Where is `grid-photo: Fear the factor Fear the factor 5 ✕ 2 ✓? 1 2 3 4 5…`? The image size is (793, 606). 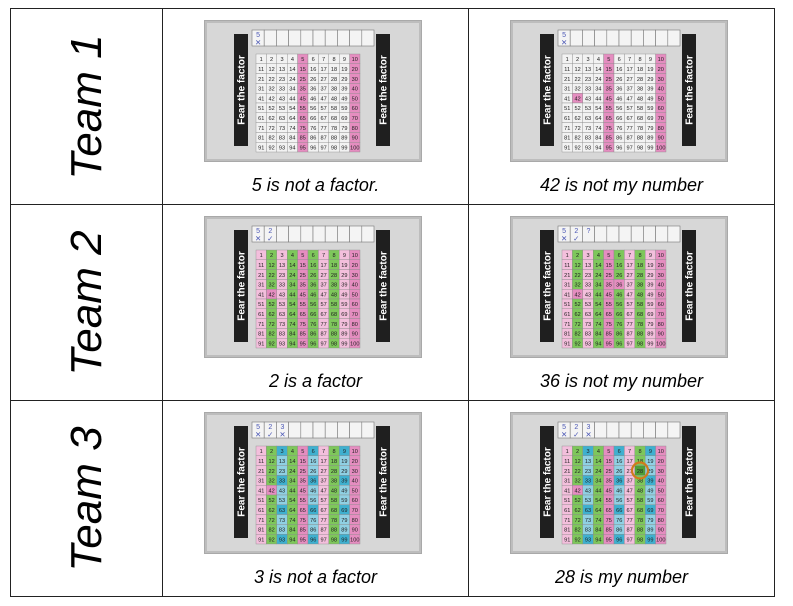
grid-photo: Fear the factor Fear the factor 5 ✕ 2 ✓? 1 2 3 4 5… is located at coordinates (619, 287).